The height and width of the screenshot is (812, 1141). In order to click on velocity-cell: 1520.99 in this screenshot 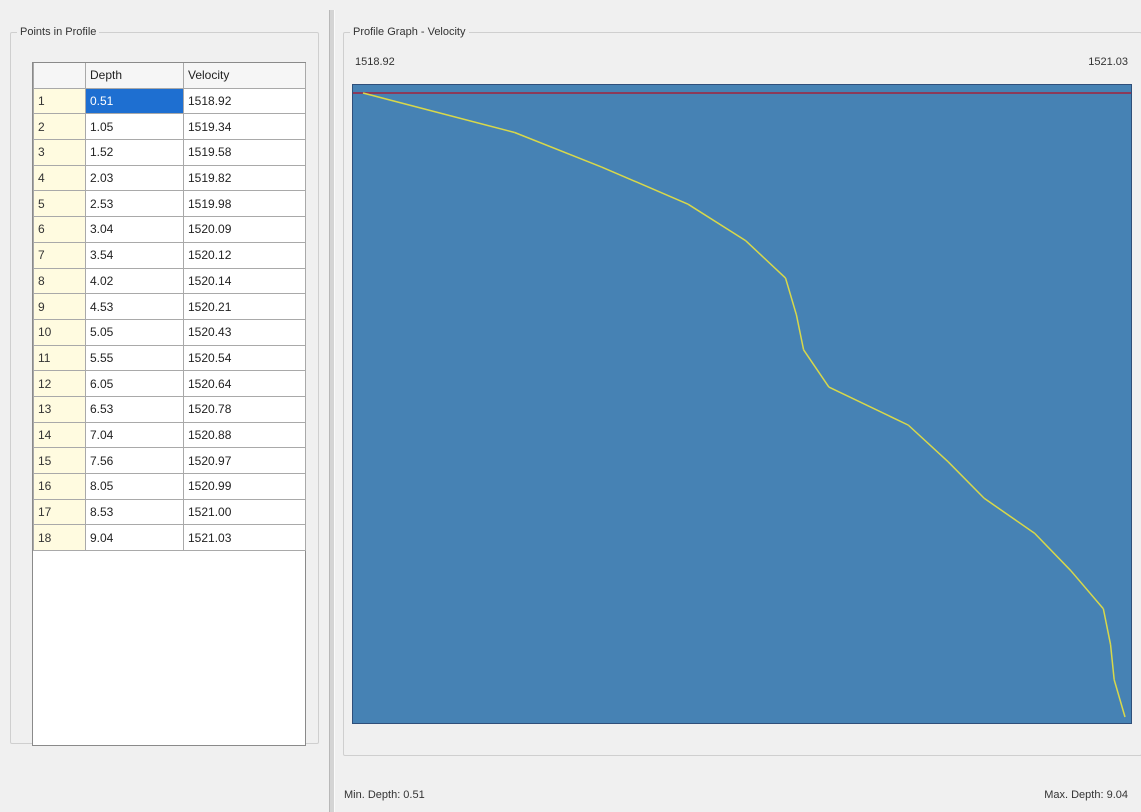, I will do `click(244, 486)`.